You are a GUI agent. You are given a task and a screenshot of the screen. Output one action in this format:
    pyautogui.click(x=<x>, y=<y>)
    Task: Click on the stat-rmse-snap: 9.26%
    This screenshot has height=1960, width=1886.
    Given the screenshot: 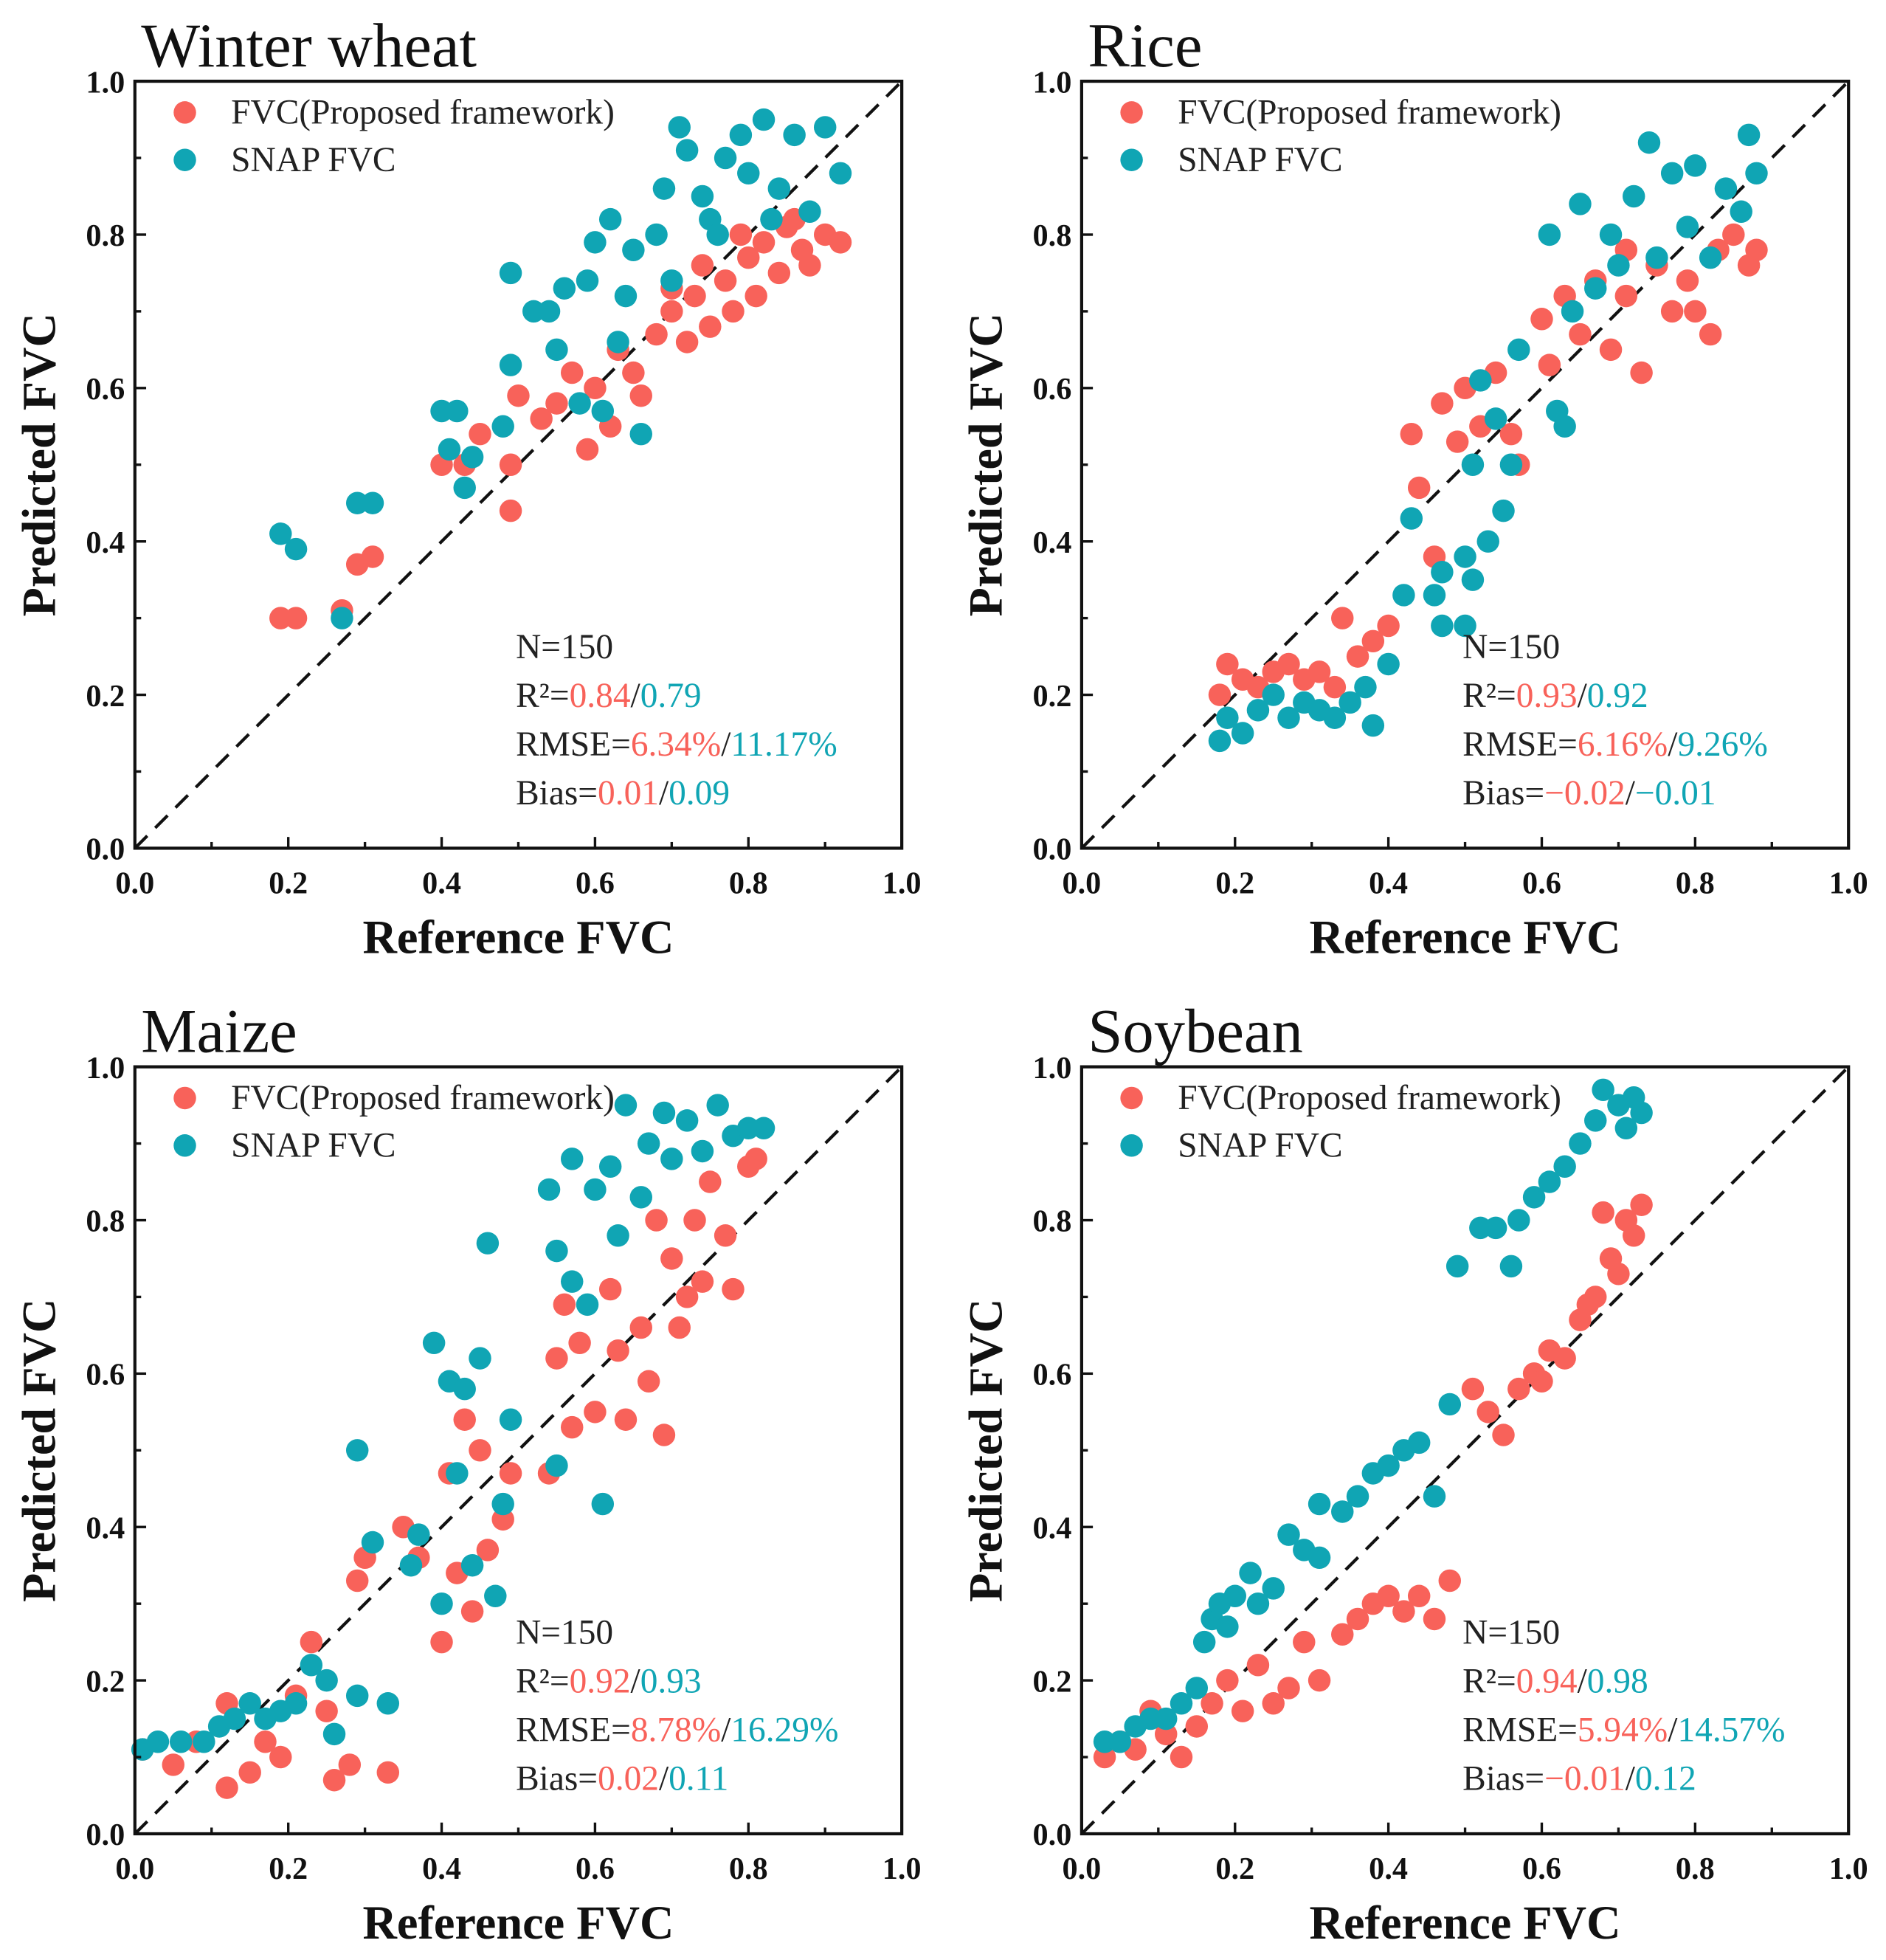 What is the action you would take?
    pyautogui.click(x=1722, y=744)
    